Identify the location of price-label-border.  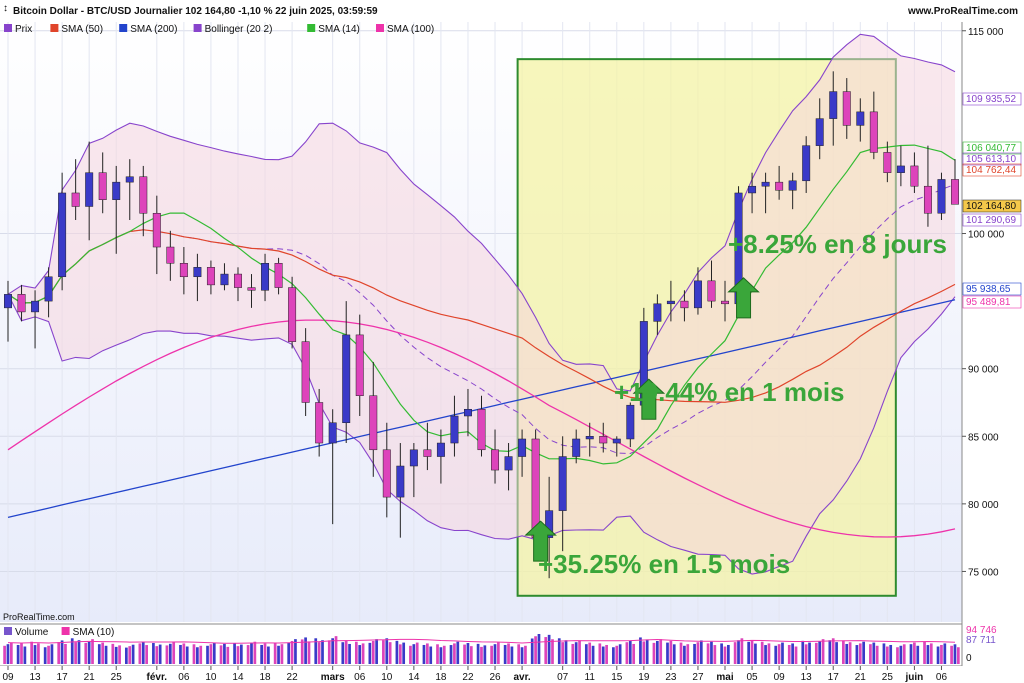
(992, 99).